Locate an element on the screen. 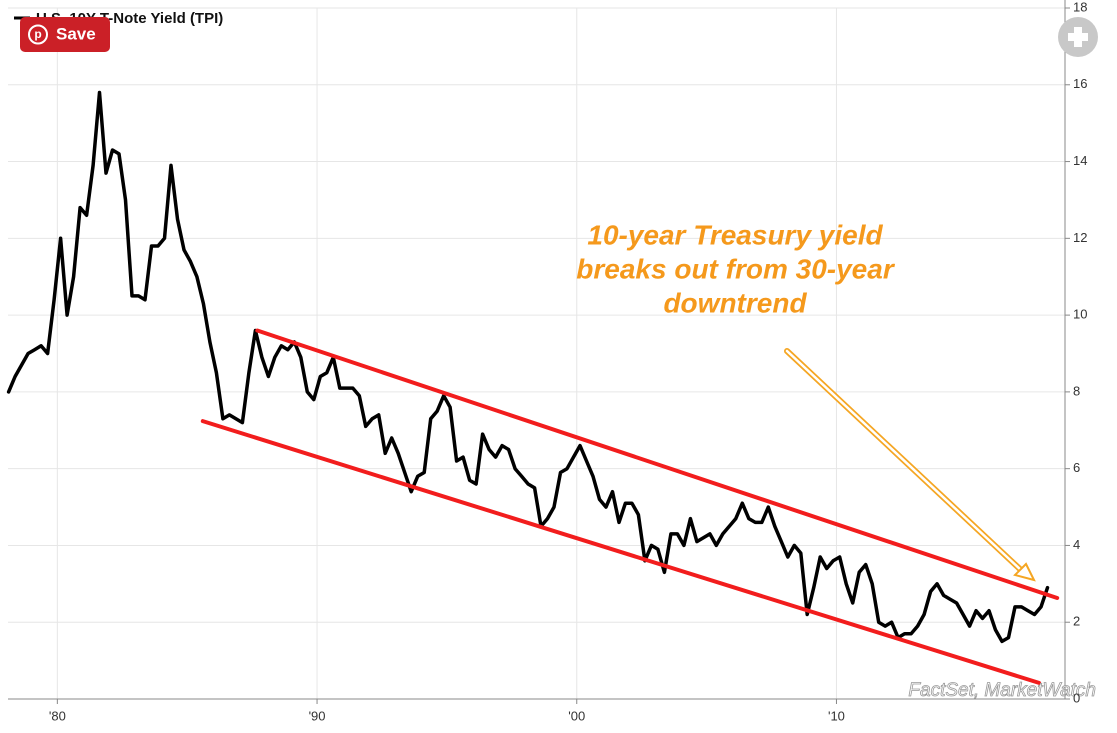  annotation-line: downtrend is located at coordinates (735, 302).